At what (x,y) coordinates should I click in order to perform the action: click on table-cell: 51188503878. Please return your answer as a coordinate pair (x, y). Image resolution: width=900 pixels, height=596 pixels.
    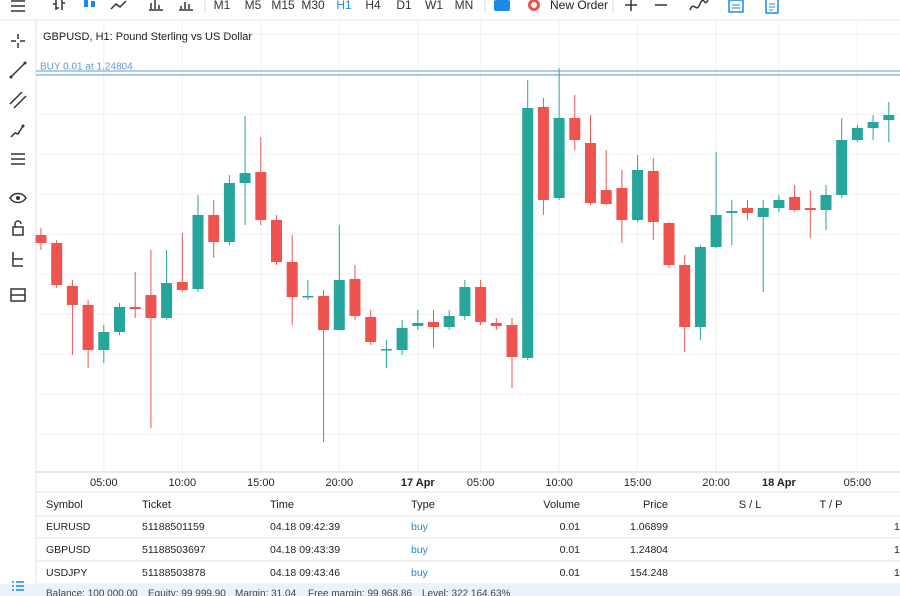
    Looking at the image, I should click on (174, 573).